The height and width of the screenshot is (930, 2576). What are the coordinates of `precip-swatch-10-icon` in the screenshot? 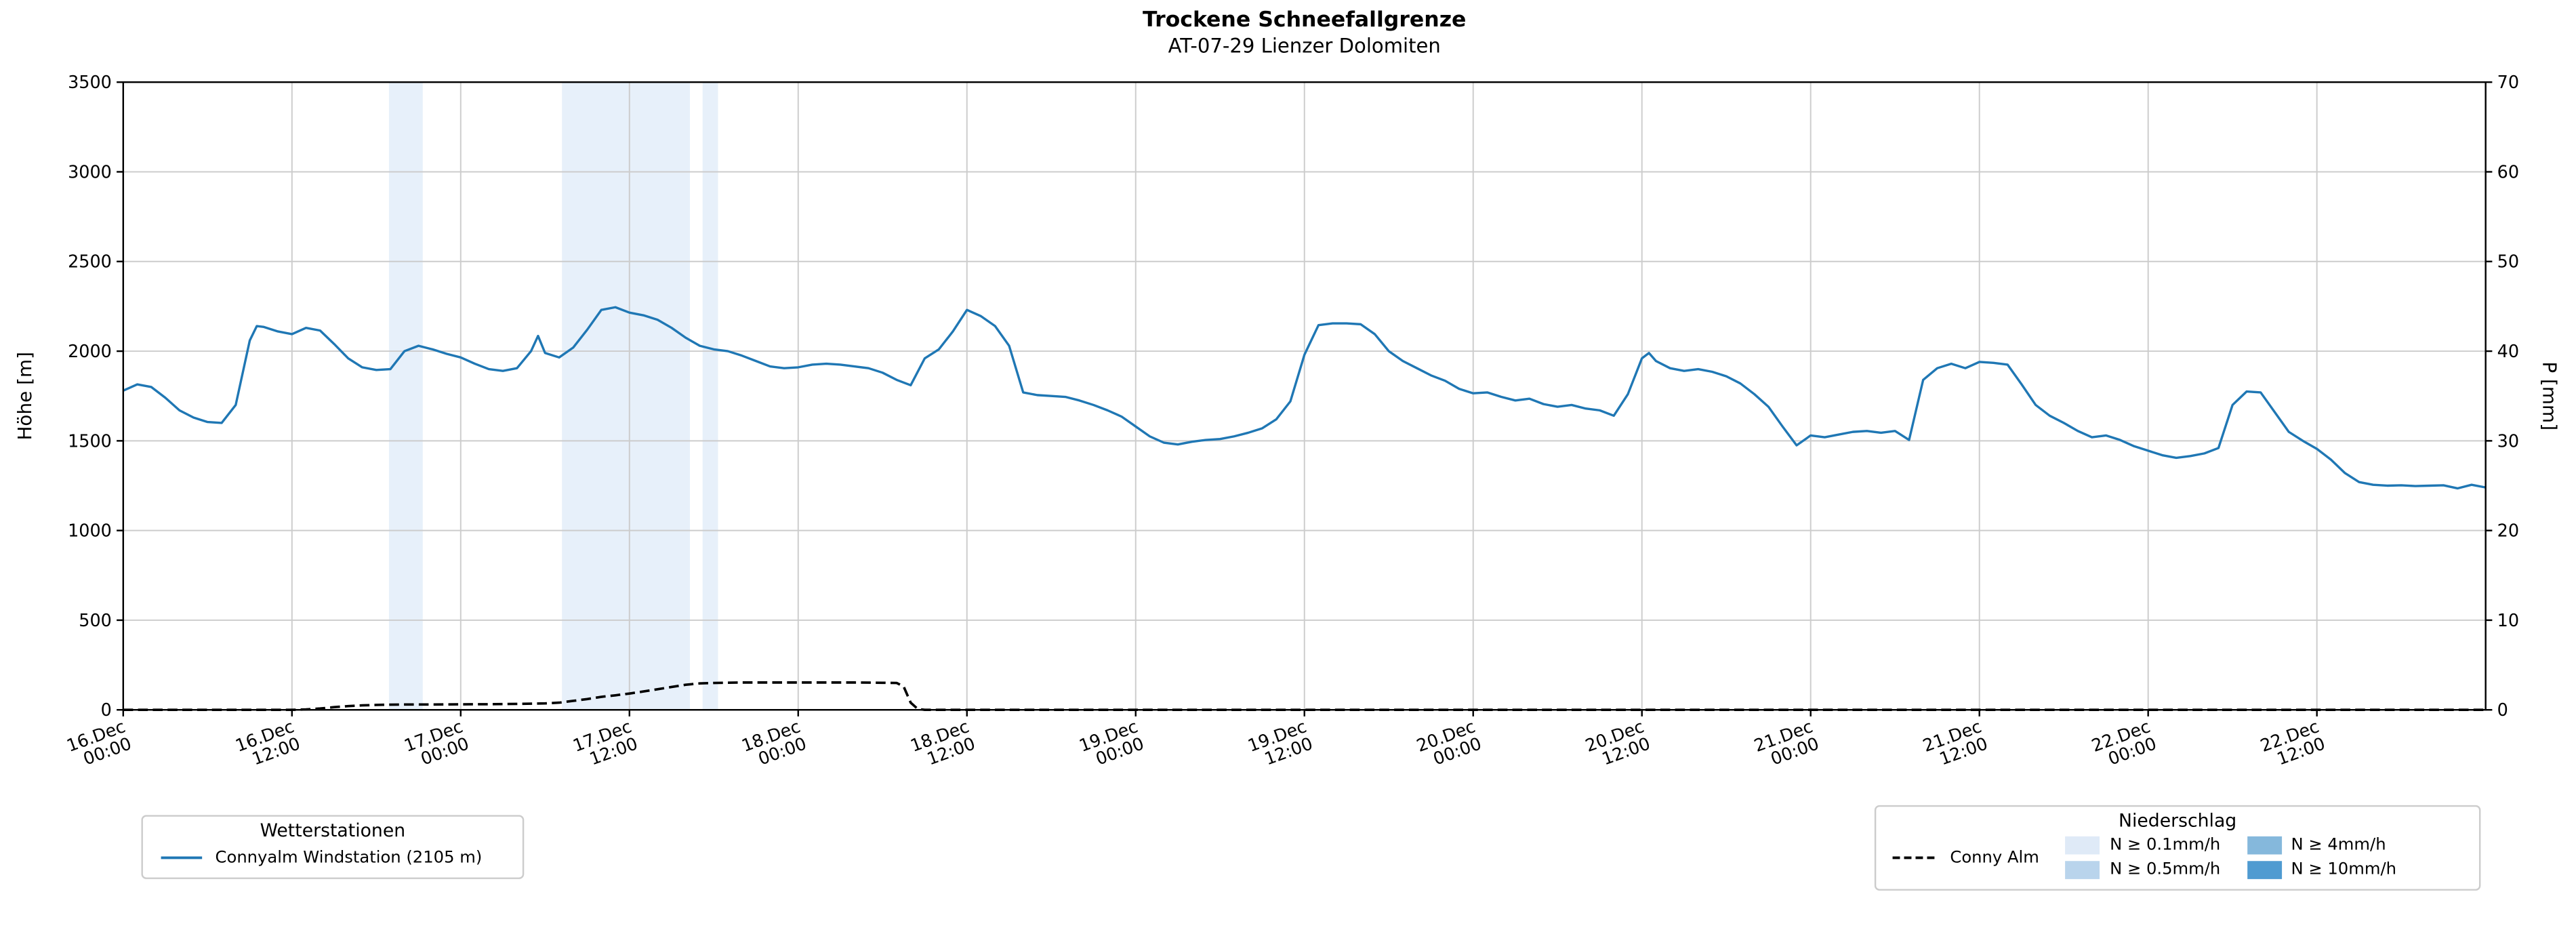 It's located at (2264, 870).